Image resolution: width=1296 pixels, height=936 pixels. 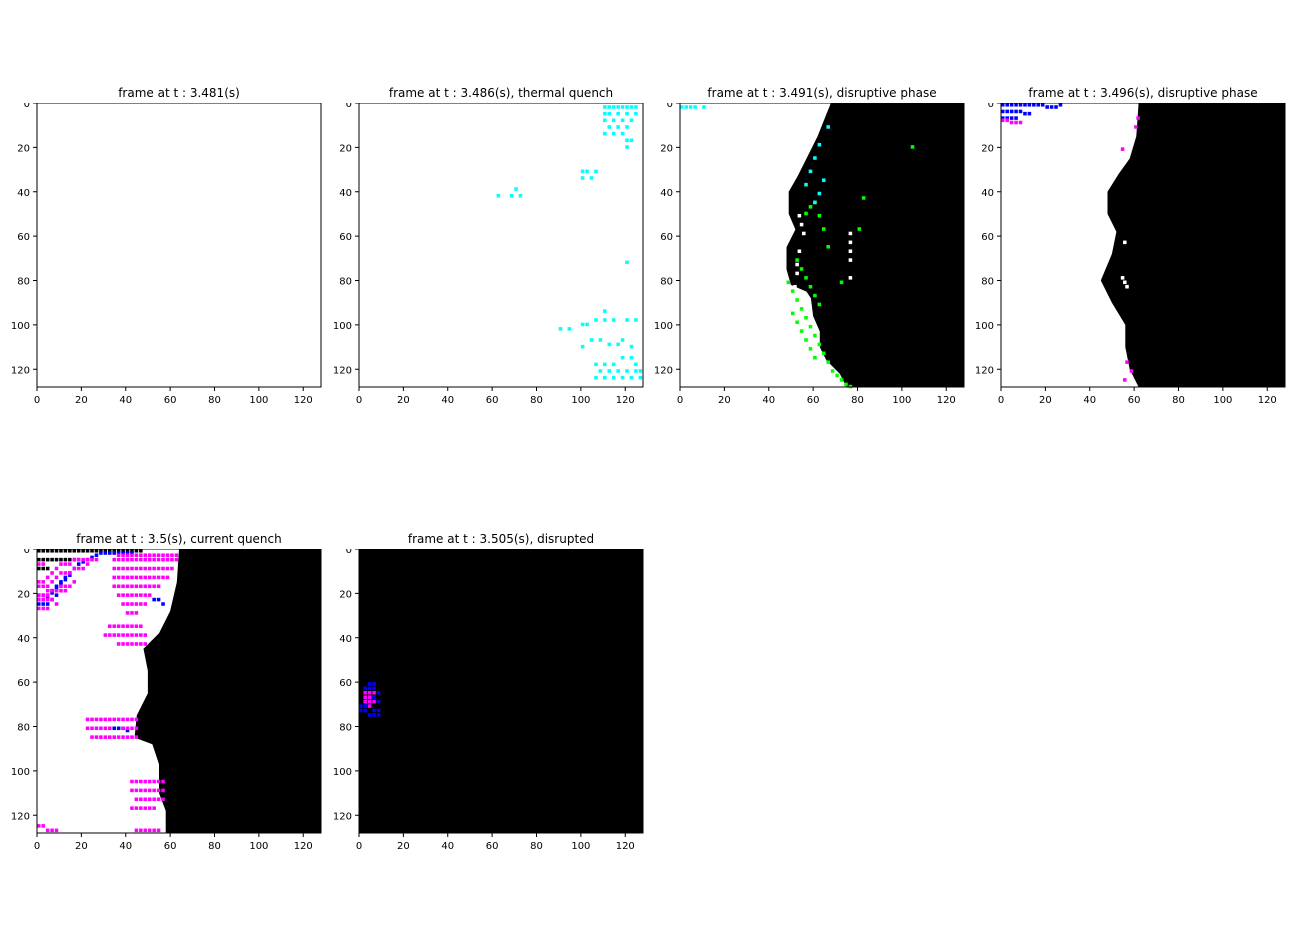 What do you see at coordinates (170, 400) in the screenshot?
I see `x-tick-label: 60` at bounding box center [170, 400].